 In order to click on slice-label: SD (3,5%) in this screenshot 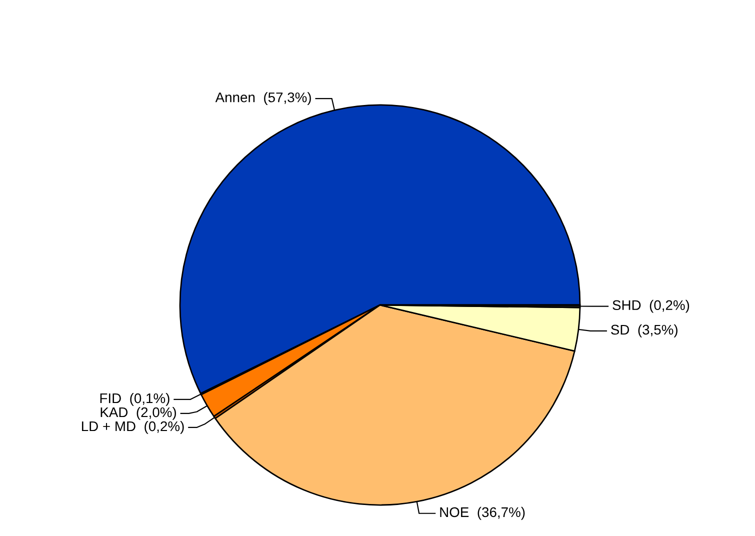, I will do `click(644, 331)`.